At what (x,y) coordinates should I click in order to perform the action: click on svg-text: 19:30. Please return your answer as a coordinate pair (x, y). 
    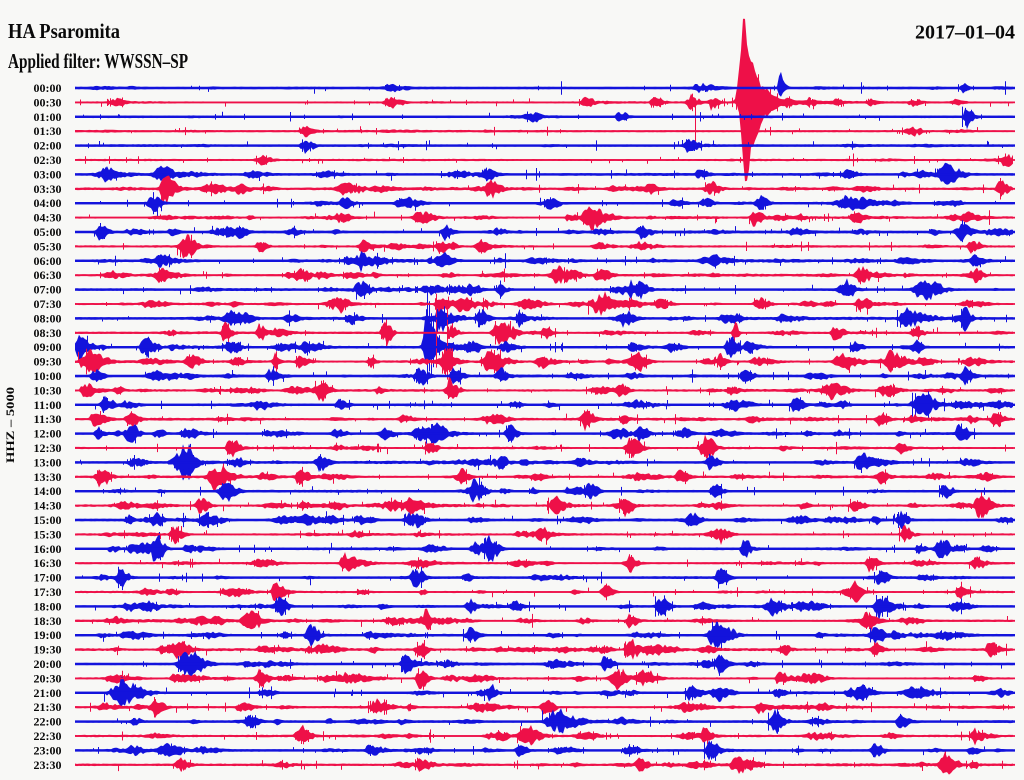
    Looking at the image, I should click on (48, 651).